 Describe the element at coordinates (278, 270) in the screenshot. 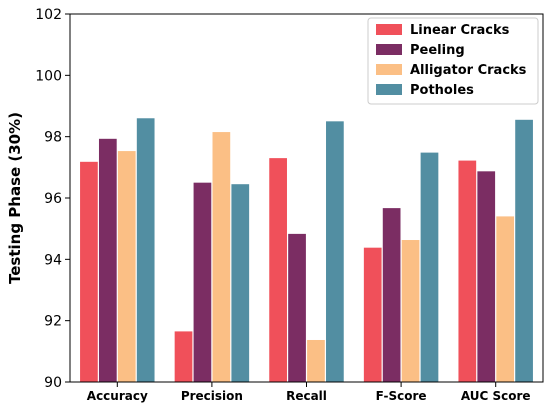

I see `bar-linear-cracks-recall` at that location.